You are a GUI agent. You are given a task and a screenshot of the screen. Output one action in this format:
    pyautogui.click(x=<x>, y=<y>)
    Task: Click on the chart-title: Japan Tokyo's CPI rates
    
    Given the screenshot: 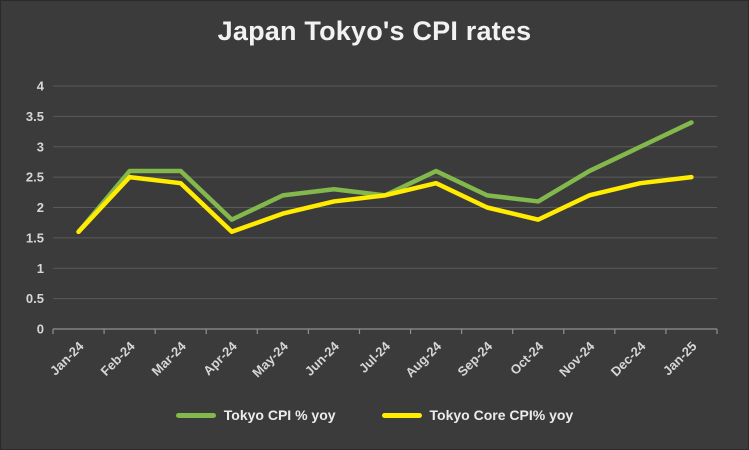 What is the action you would take?
    pyautogui.click(x=374, y=30)
    